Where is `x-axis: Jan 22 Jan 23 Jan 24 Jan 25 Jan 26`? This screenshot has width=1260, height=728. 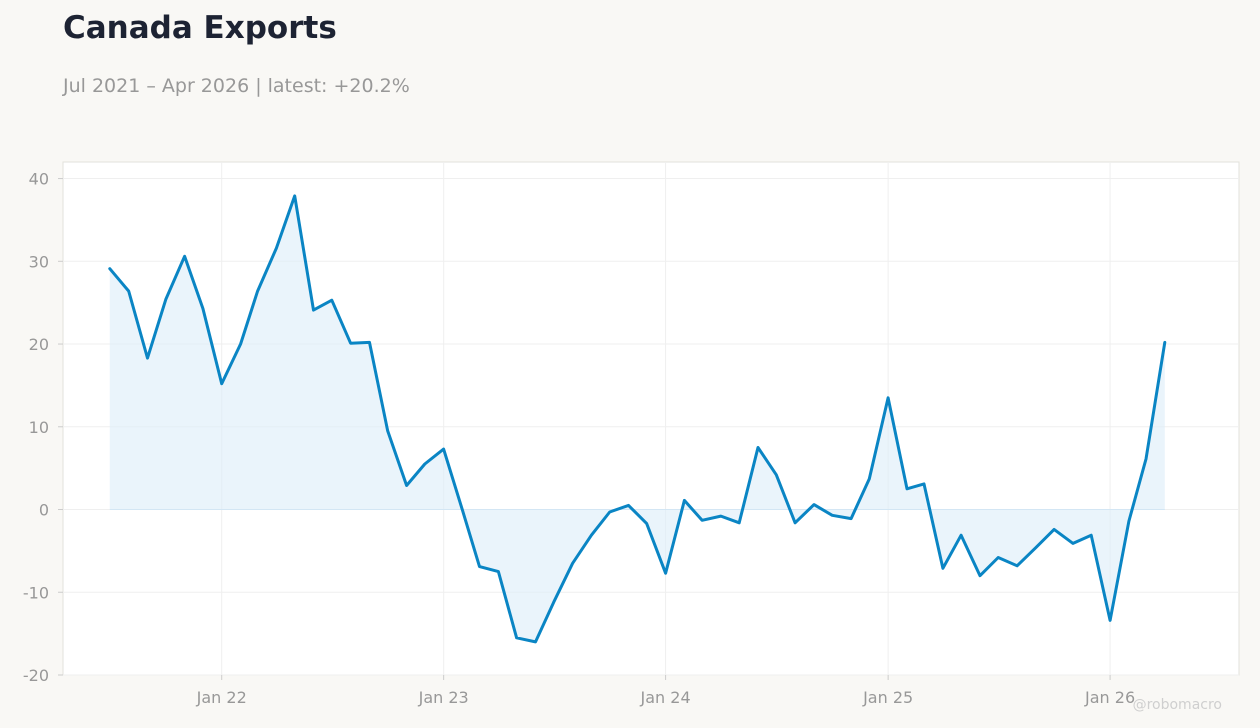
x-axis: Jan 22 Jan 23 Jan 24 Jan 25 Jan 26 is located at coordinates (665, 691).